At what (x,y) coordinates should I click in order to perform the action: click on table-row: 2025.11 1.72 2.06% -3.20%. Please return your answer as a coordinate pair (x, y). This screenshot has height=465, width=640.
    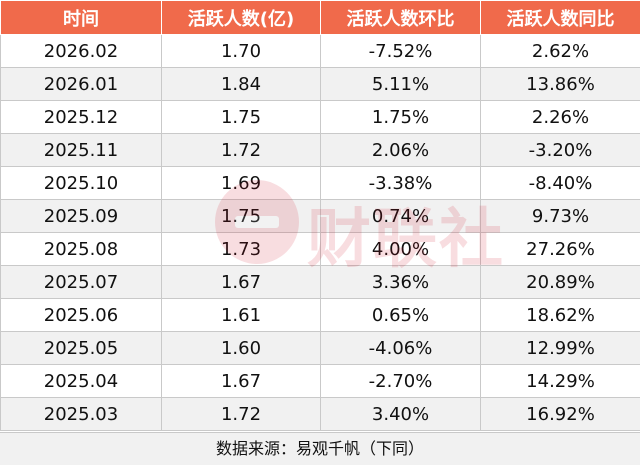
    Looking at the image, I should click on (320, 150).